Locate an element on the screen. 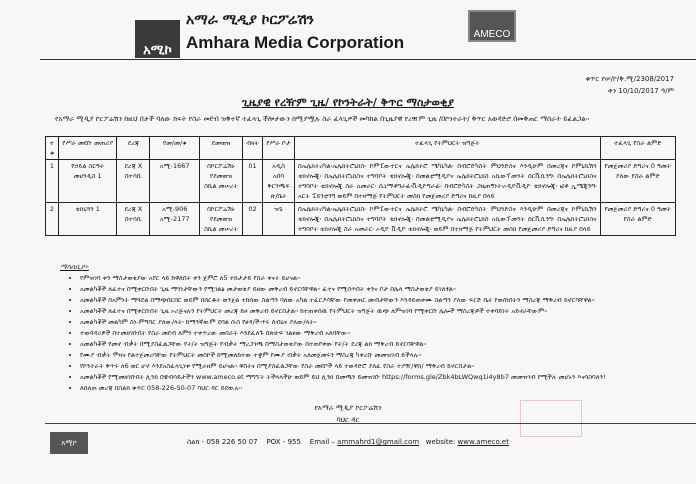 The width and height of the screenshot is (696, 484). document-title: ጊዜያዊ የረዥም ጊዜ/ የኮንትራት/ ቅጥር ማስታወቂያ is located at coordinates (348, 102).